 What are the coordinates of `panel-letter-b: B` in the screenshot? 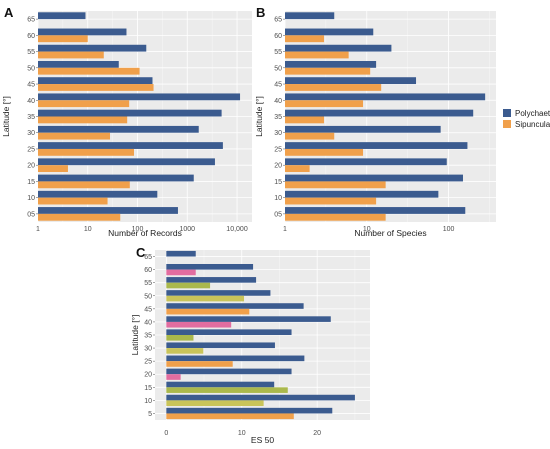 It's located at (260, 12).